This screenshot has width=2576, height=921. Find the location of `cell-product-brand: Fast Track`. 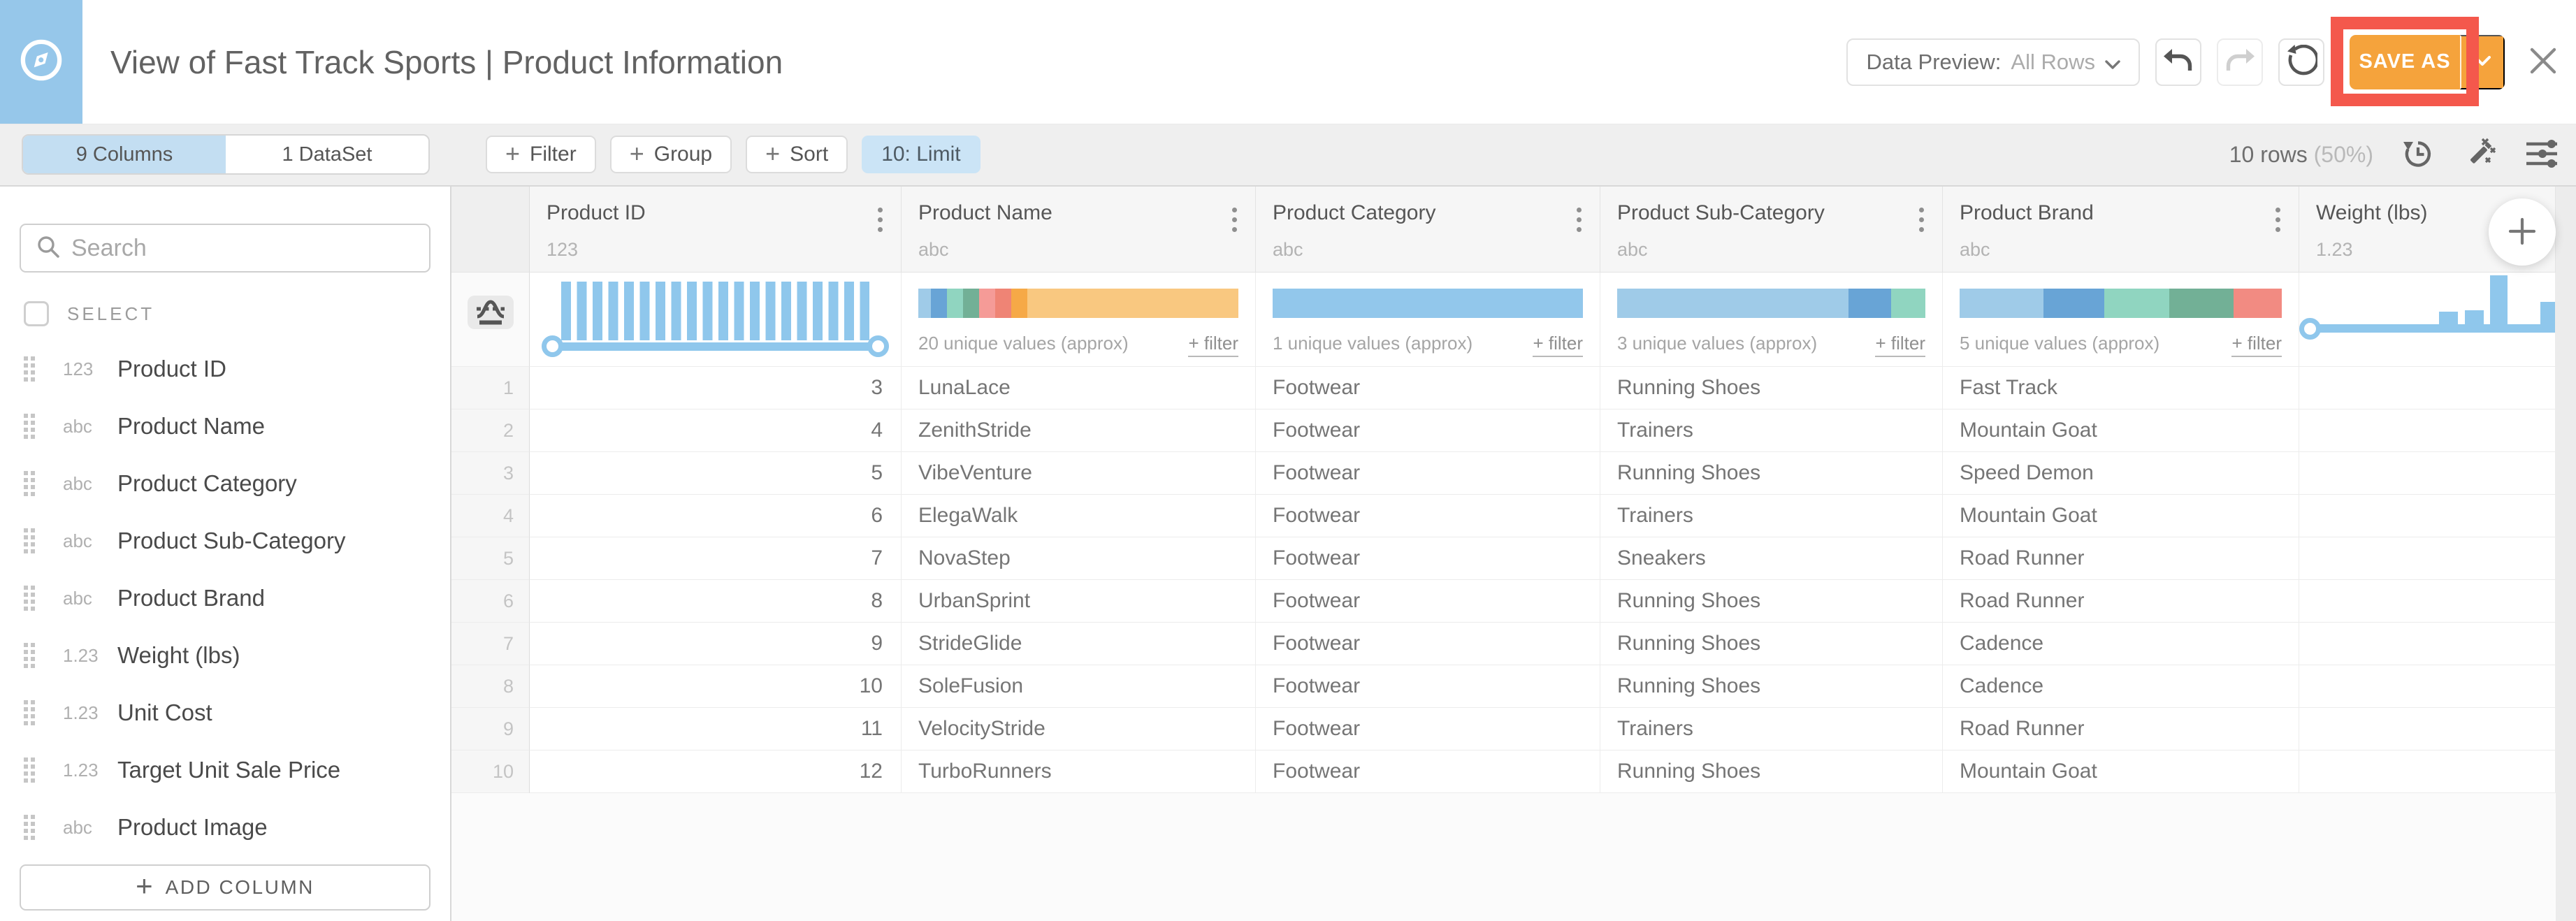

cell-product-brand: Fast Track is located at coordinates (2121, 388).